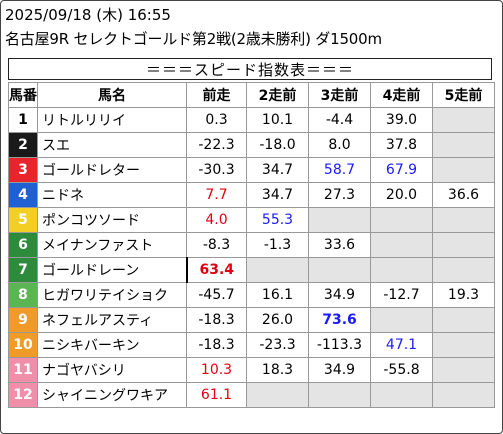 The height and width of the screenshot is (434, 503). I want to click on table-row: 10 ニシキバーキン -18.3 -23.3 -113.3 47.1, so click(251, 345).